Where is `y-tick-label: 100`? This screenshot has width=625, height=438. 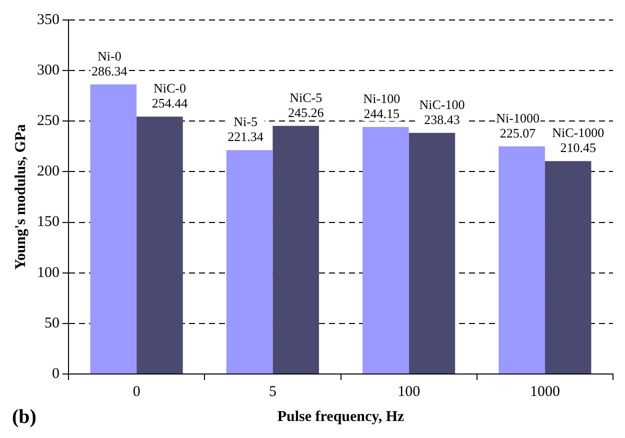
y-tick-label: 100 is located at coordinates (48, 272).